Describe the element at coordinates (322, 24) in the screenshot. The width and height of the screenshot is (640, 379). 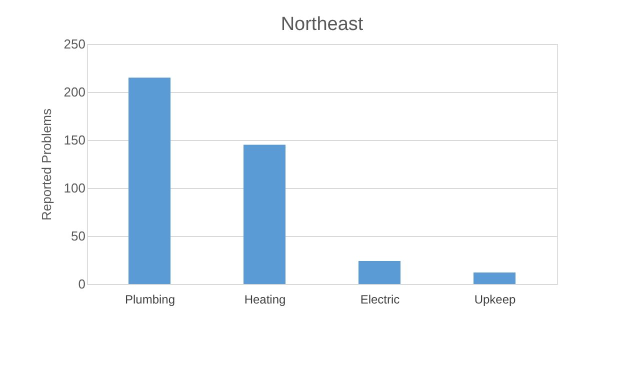
I see `chart-title: Northeast` at that location.